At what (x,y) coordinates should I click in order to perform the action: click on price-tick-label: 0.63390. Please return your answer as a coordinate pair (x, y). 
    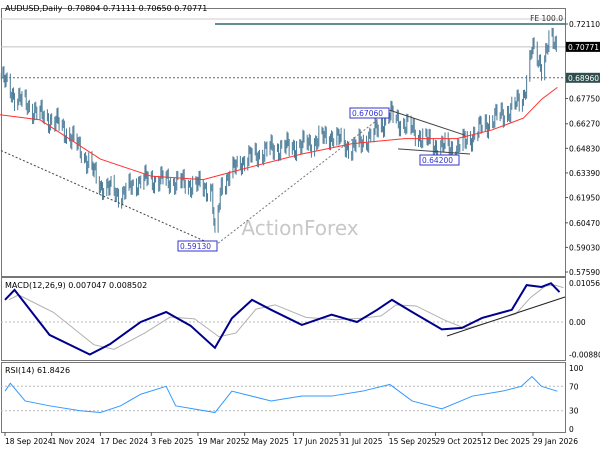
    Looking at the image, I should click on (584, 173).